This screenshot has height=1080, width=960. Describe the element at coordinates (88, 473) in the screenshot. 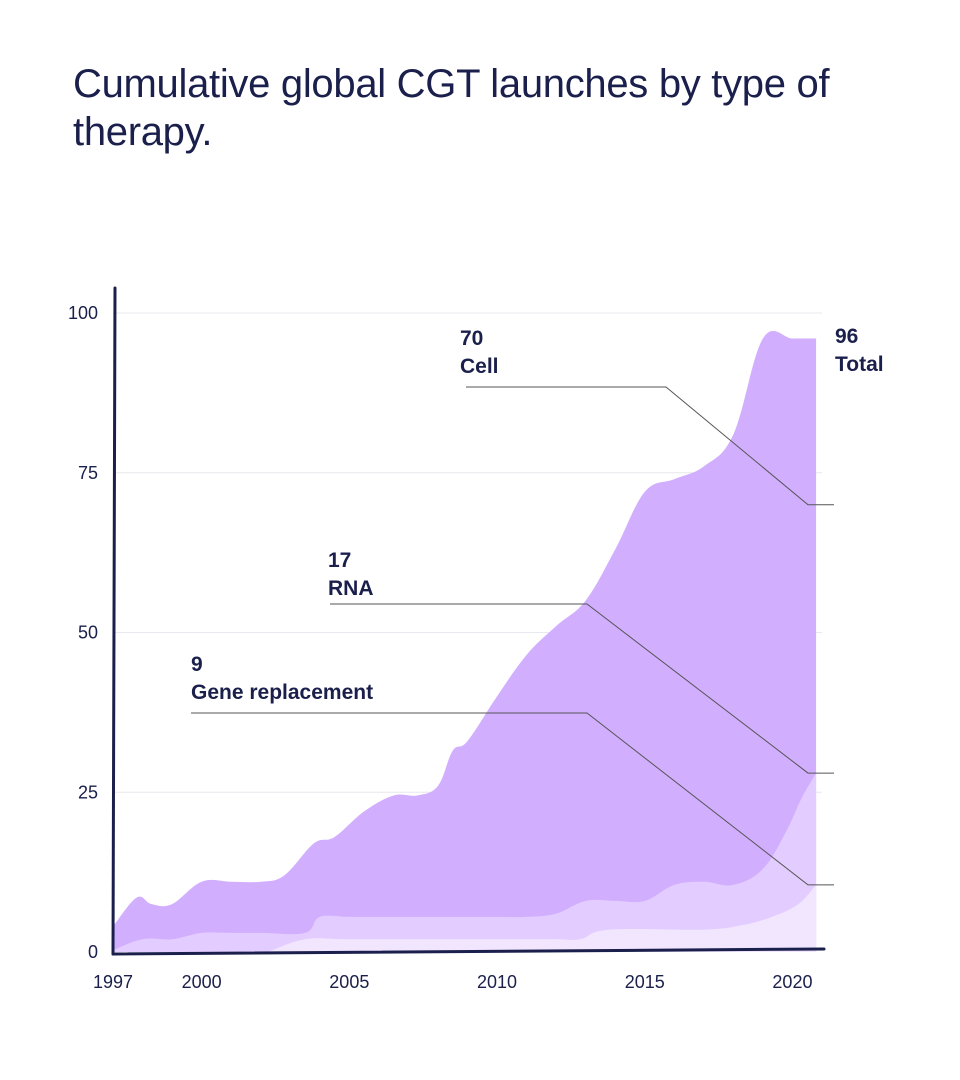

I see `y-tick-label-75: 75` at that location.